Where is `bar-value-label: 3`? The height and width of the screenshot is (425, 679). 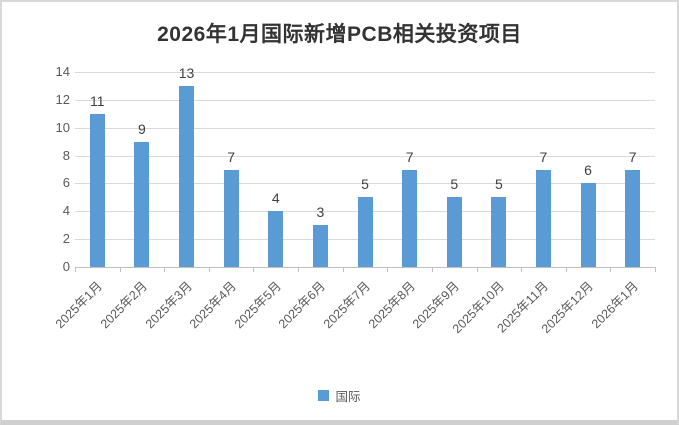 bar-value-label: 3 is located at coordinates (320, 212).